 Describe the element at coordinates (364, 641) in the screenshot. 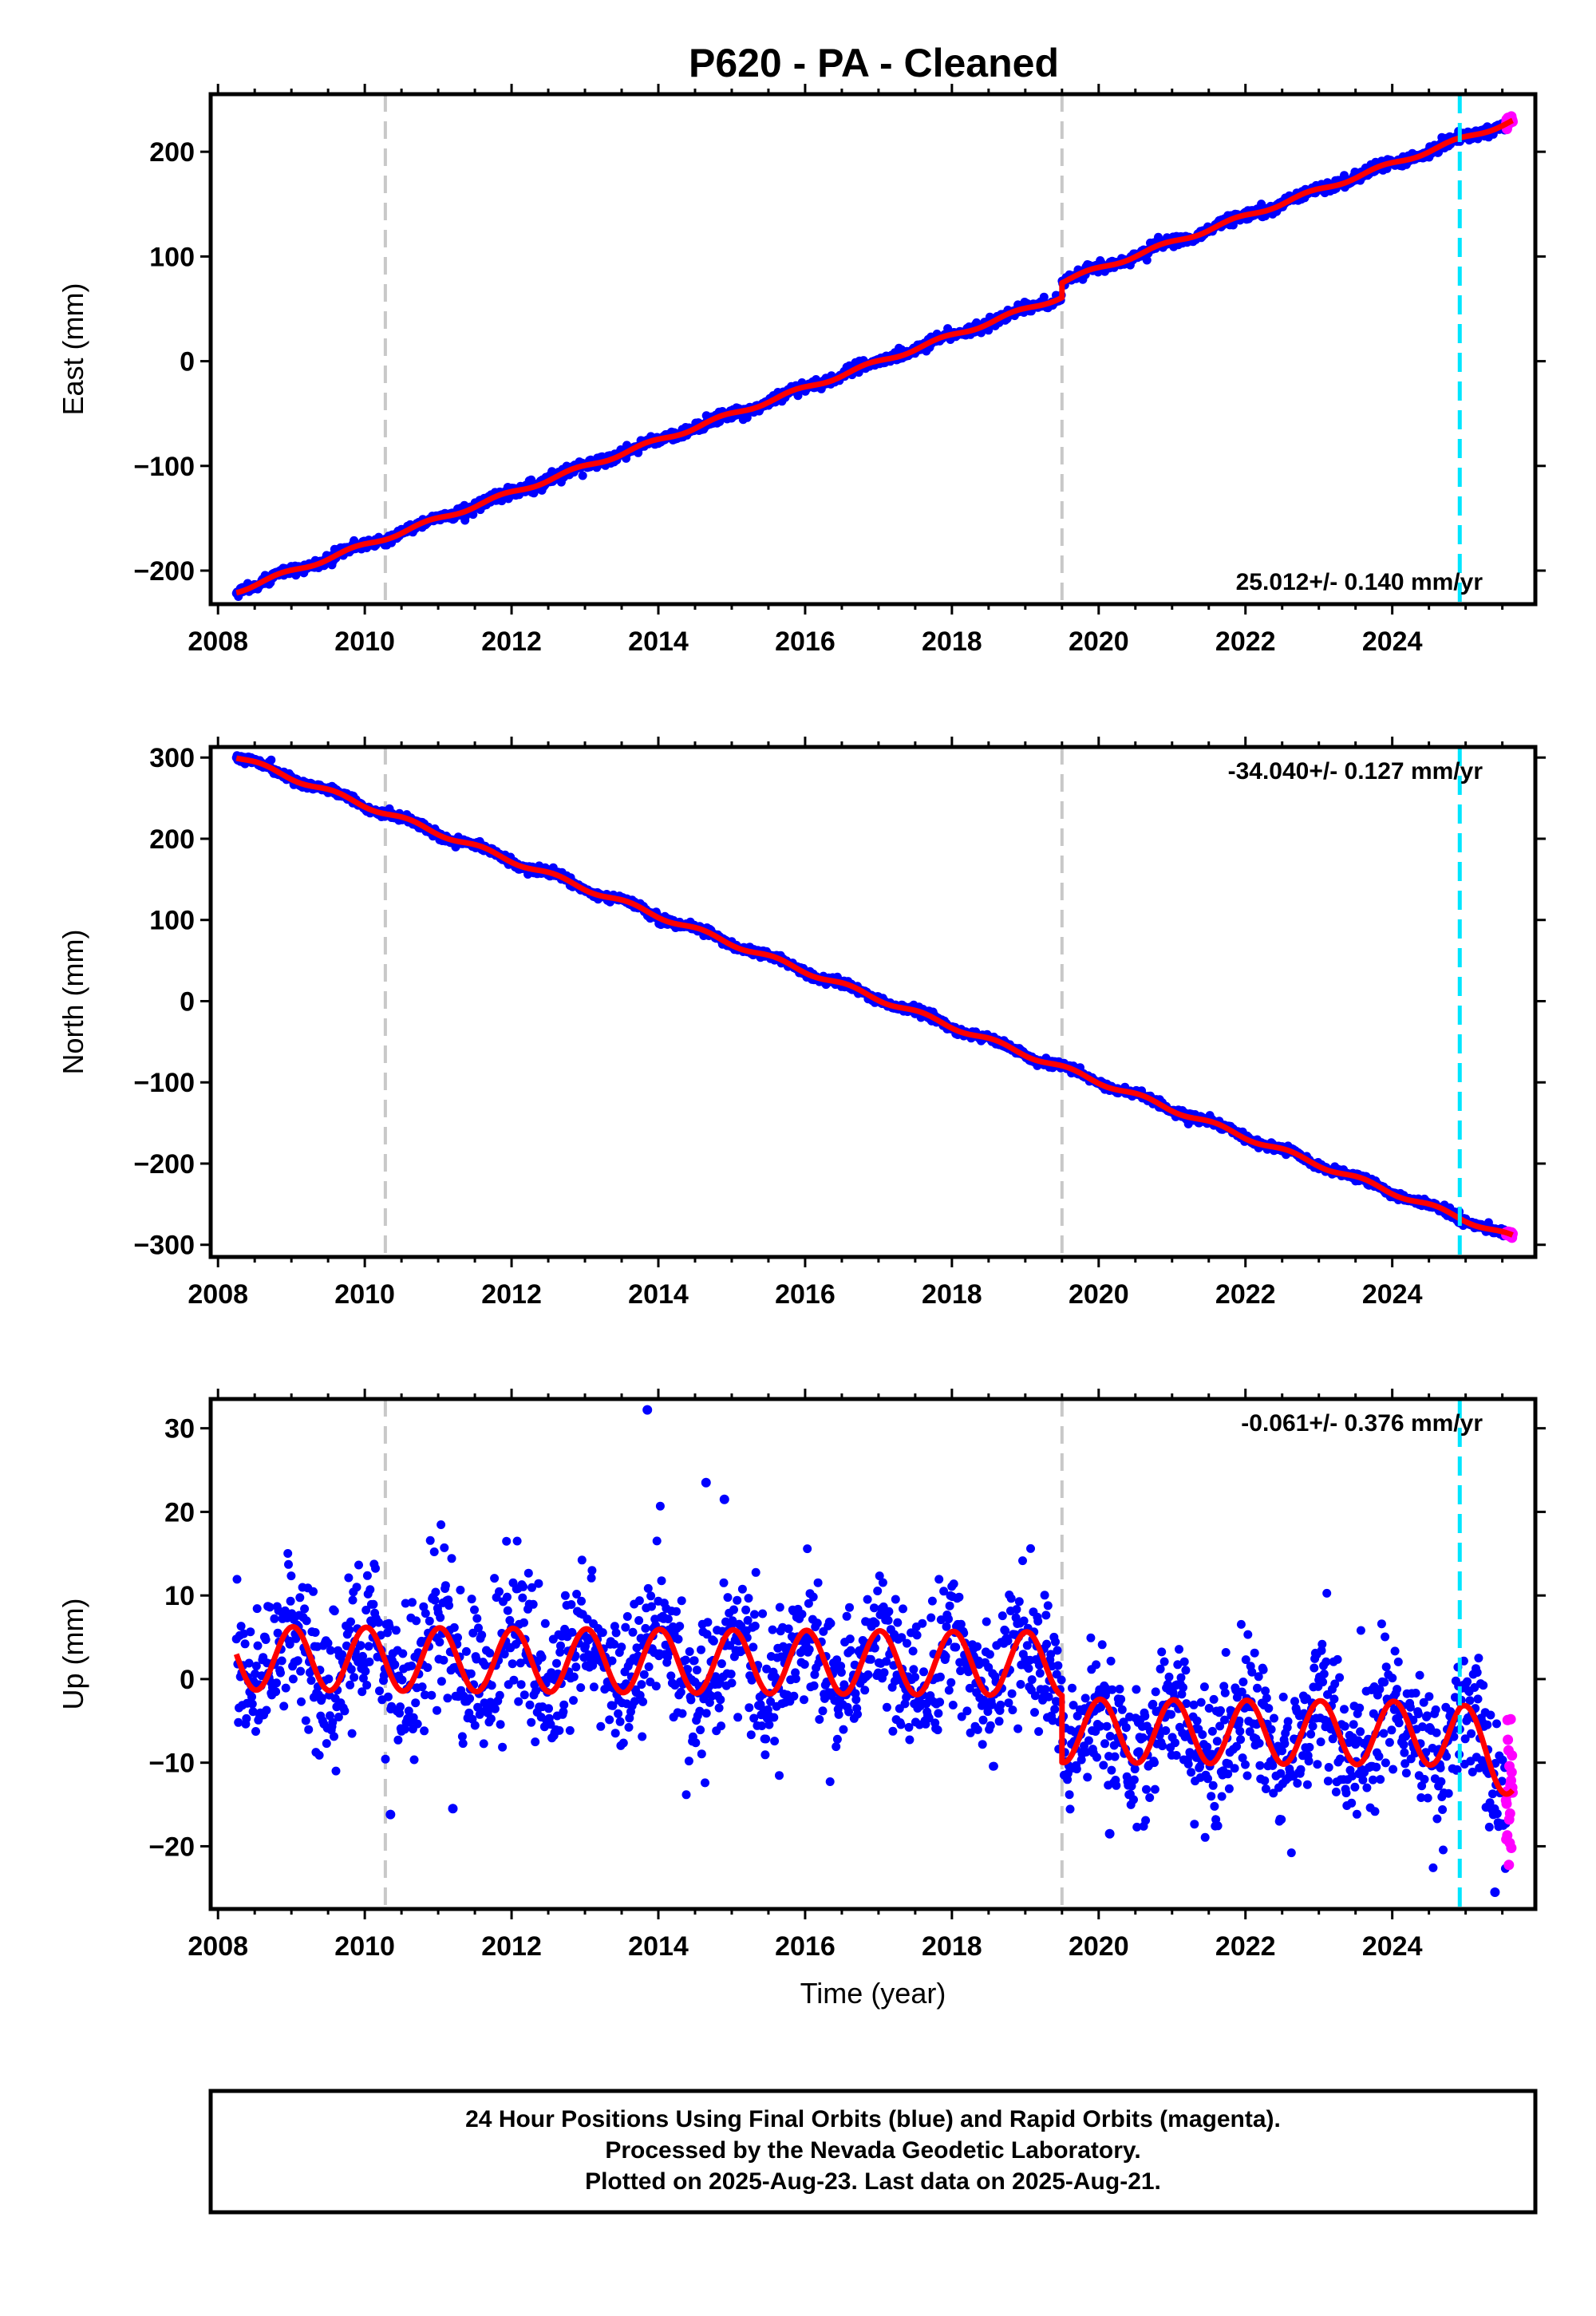

I see `east-x-tick-label: 2010` at that location.